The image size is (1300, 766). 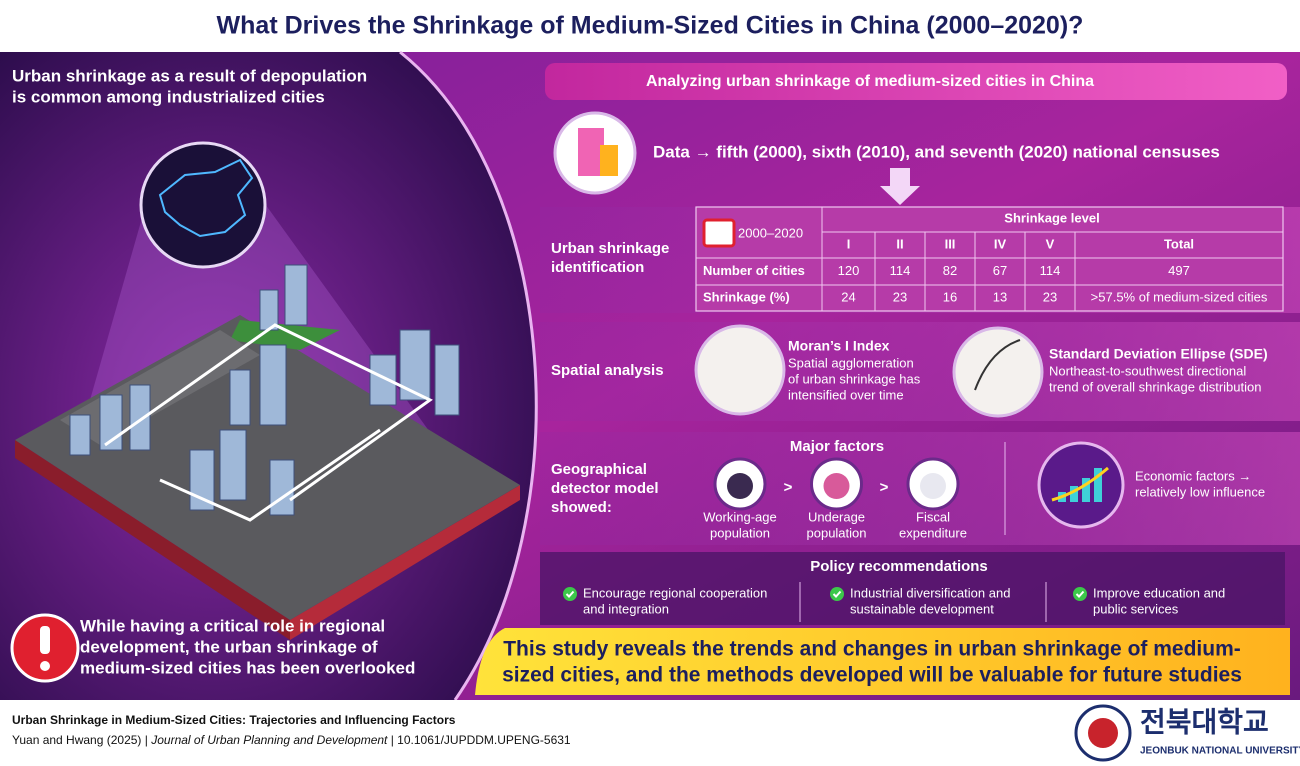 I want to click on university-name-en: JEONBUK NATIONAL UNIVERSITY, so click(x=1220, y=751).